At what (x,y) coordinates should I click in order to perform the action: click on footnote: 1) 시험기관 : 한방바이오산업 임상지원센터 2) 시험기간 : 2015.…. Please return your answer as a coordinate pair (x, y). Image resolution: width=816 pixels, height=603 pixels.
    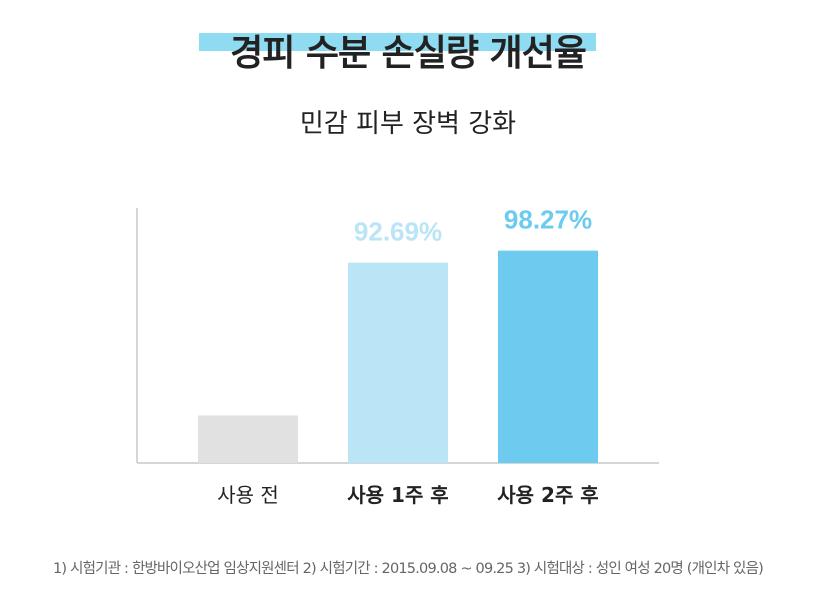
    Looking at the image, I should click on (408, 569).